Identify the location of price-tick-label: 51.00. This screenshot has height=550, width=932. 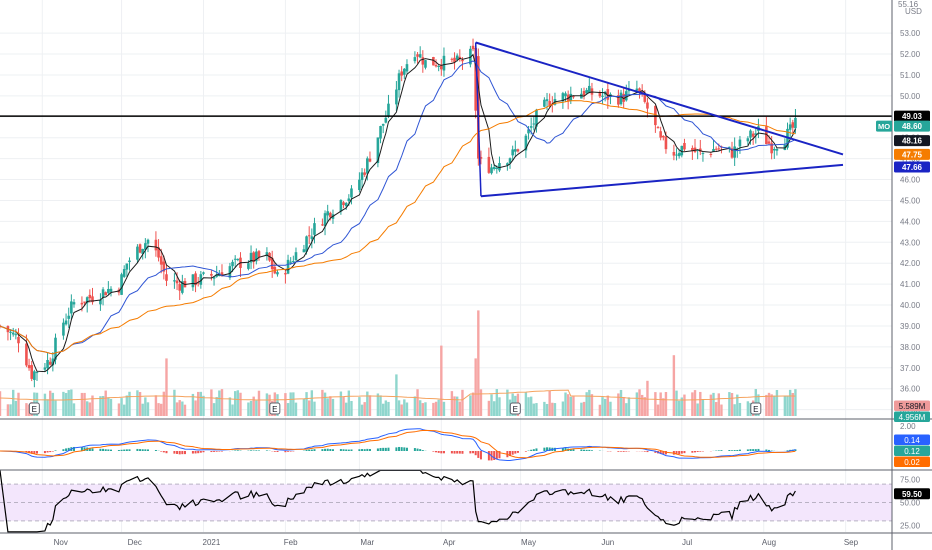
(910, 75).